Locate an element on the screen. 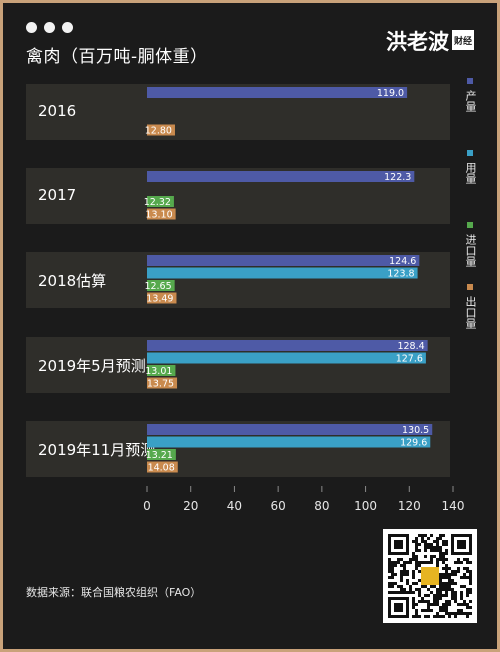 This screenshot has height=652, width=500. legend-item: 用量 is located at coordinates (470, 167).